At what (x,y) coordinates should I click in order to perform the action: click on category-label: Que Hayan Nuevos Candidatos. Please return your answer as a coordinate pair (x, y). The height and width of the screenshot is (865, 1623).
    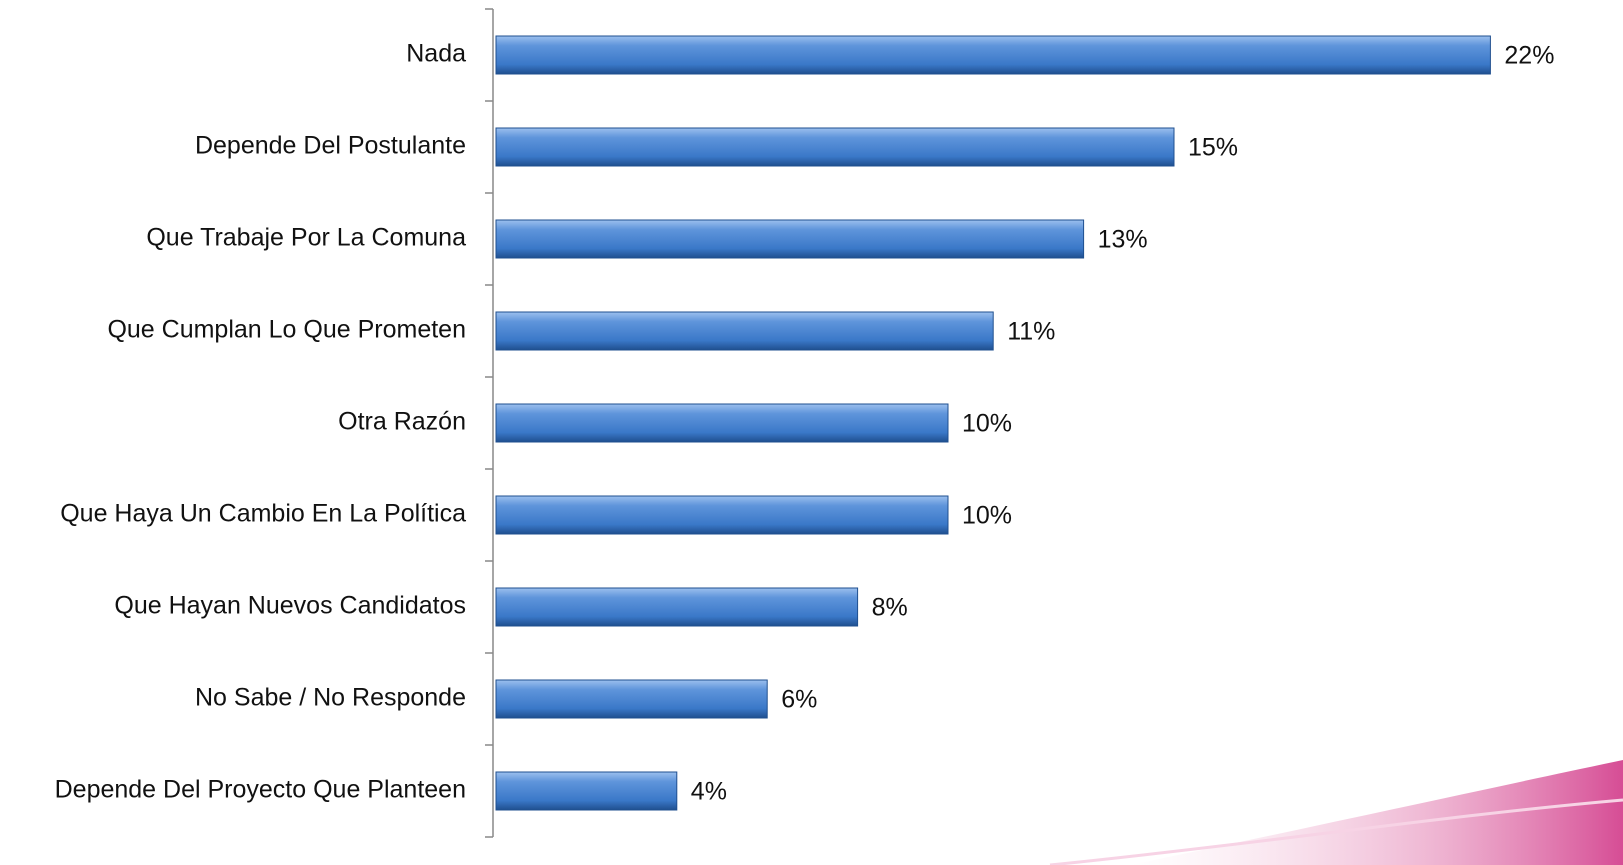
    Looking at the image, I should click on (290, 606).